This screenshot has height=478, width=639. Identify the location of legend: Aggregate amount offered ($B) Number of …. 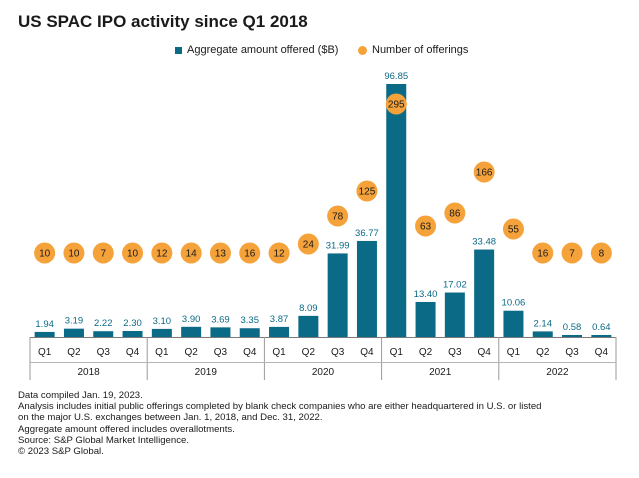
(319, 52).